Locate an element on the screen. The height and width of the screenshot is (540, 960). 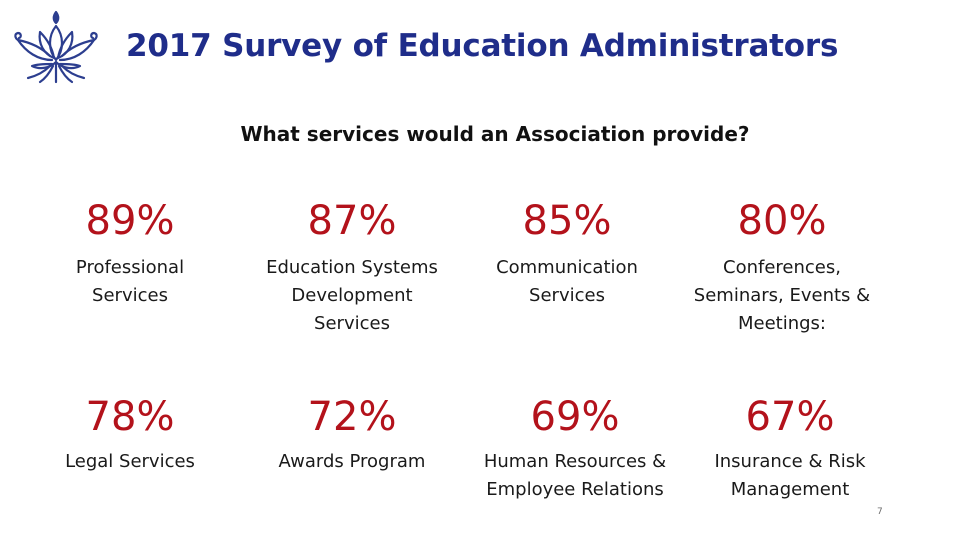
stat-percent: 78% is located at coordinates (130, 417).